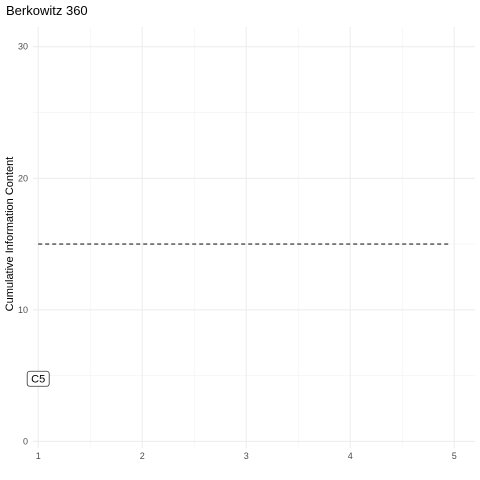 The width and height of the screenshot is (480, 480). Describe the element at coordinates (47, 10) in the screenshot. I see `chart-title: Berkowitz 360` at that location.